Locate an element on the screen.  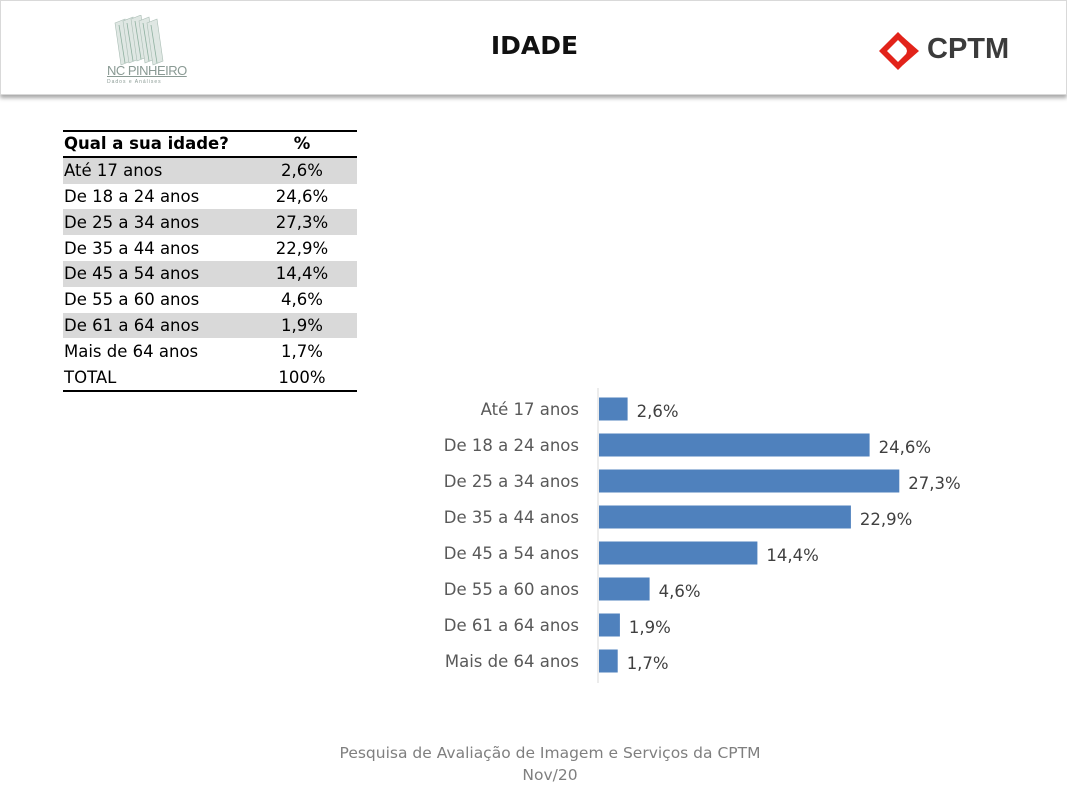
chart-data-label: 24,6% is located at coordinates (905, 447).